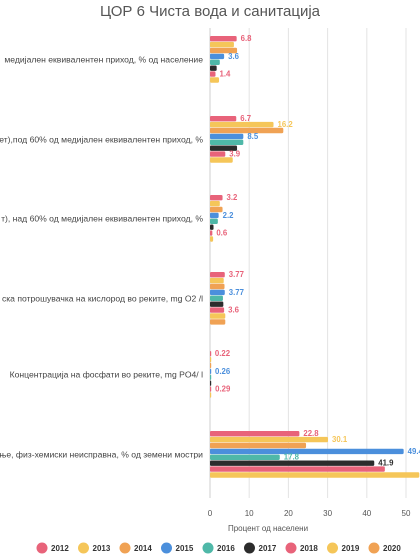 The height and width of the screenshot is (560, 420). Describe the element at coordinates (229, 215) in the screenshot. I see `data-label: 2.2` at that location.